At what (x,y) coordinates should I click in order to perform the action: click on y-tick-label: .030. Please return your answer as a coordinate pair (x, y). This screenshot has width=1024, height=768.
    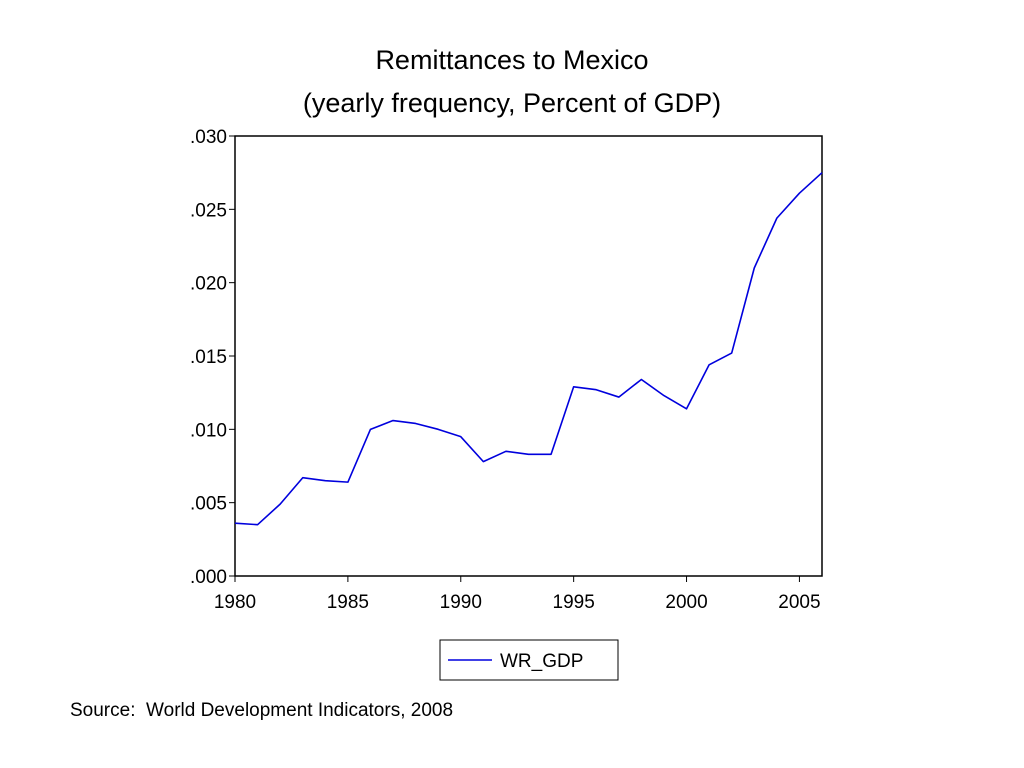
    Looking at the image, I should click on (208, 137).